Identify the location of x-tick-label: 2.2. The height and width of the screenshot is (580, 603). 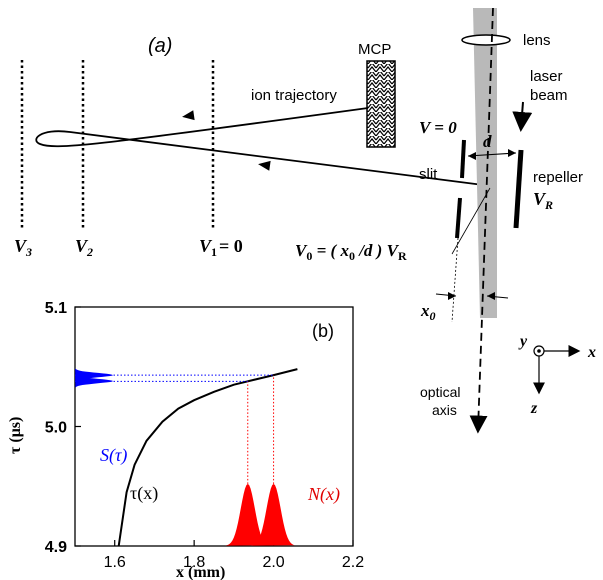
(353, 562).